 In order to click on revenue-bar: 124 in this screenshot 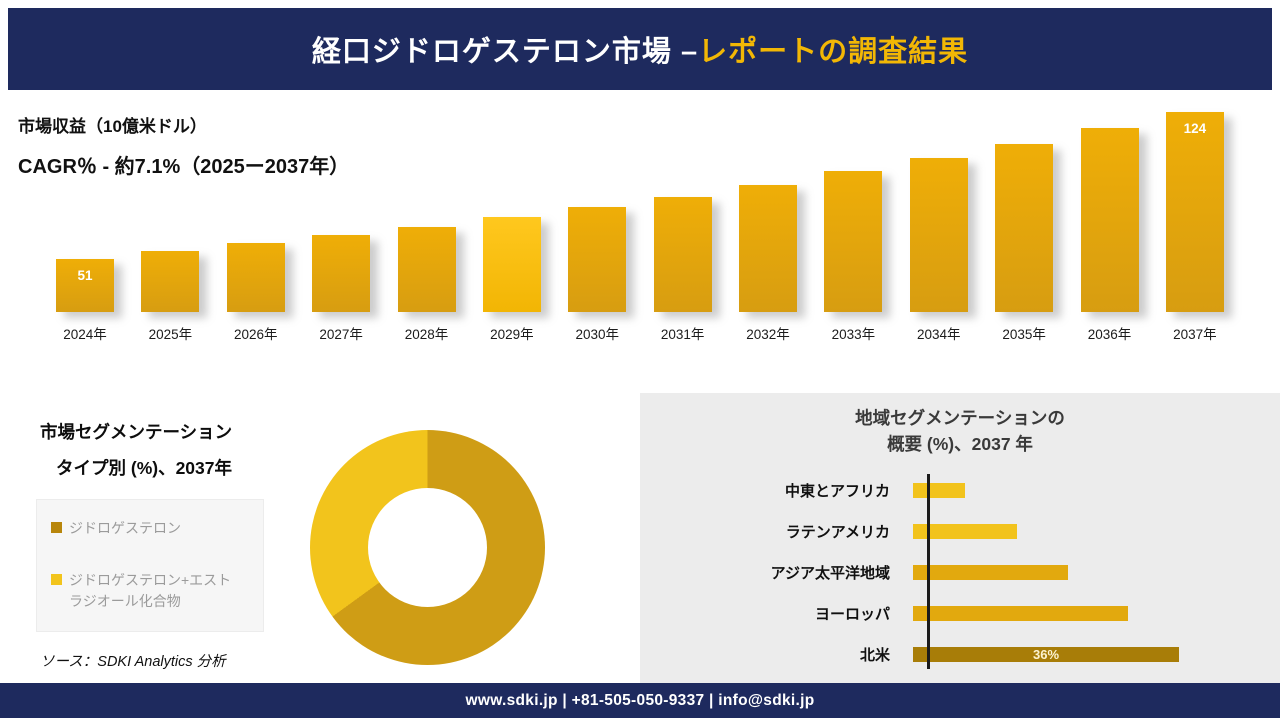, I will do `click(1194, 212)`.